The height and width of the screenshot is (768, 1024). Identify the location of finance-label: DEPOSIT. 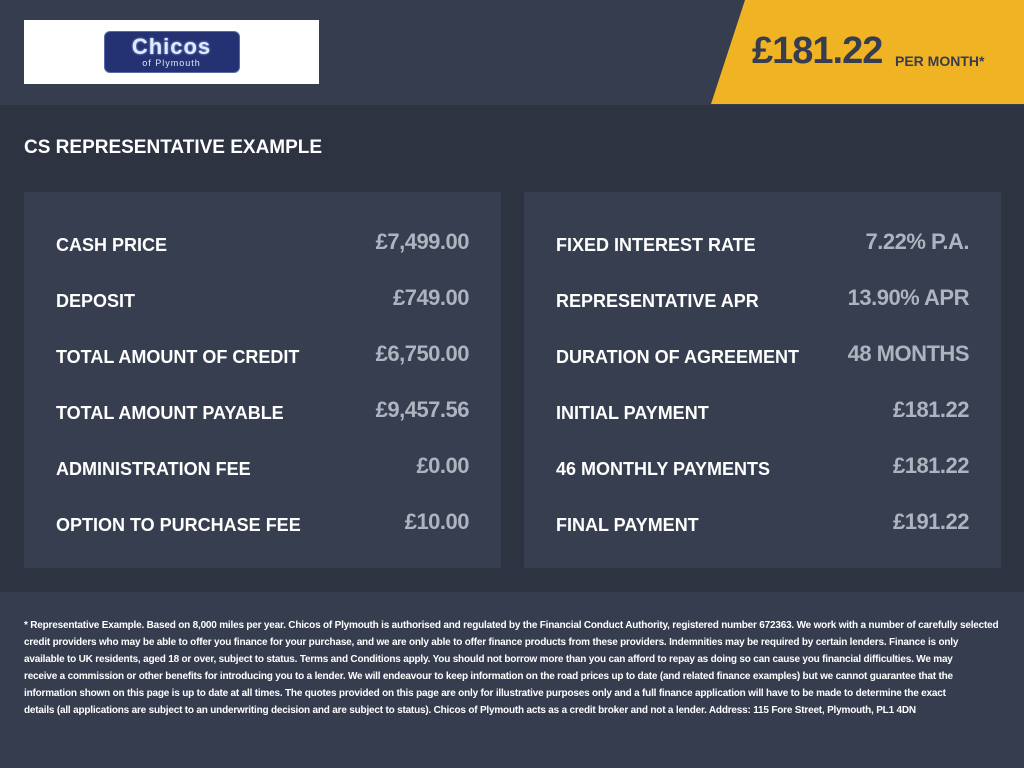
(96, 300).